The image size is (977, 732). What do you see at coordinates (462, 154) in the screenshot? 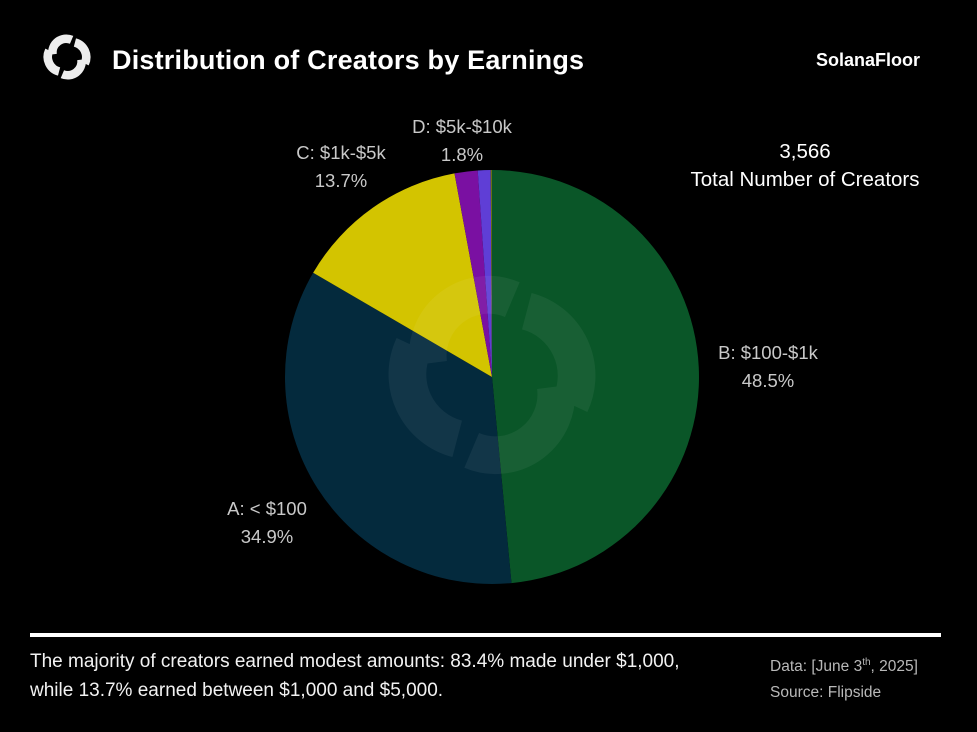
I see `slice-label-d-pct: 1.8%` at bounding box center [462, 154].